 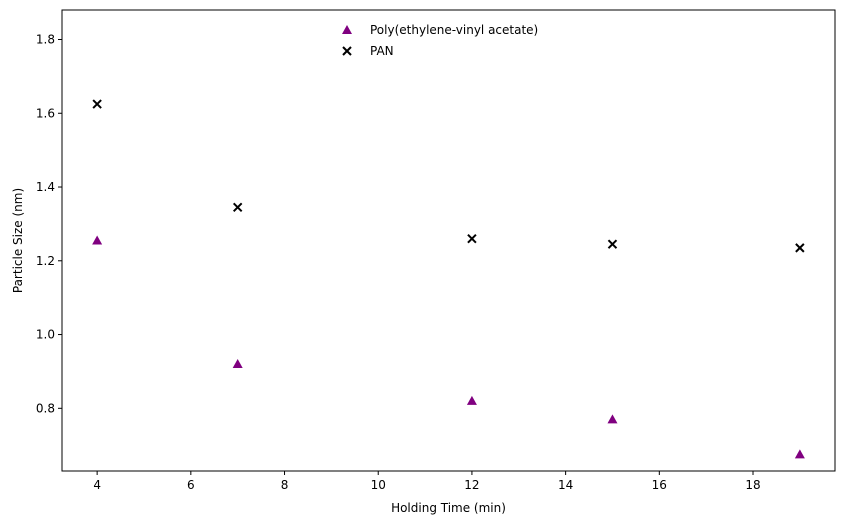 I want to click on x-tick-label: 18, so click(x=752, y=485).